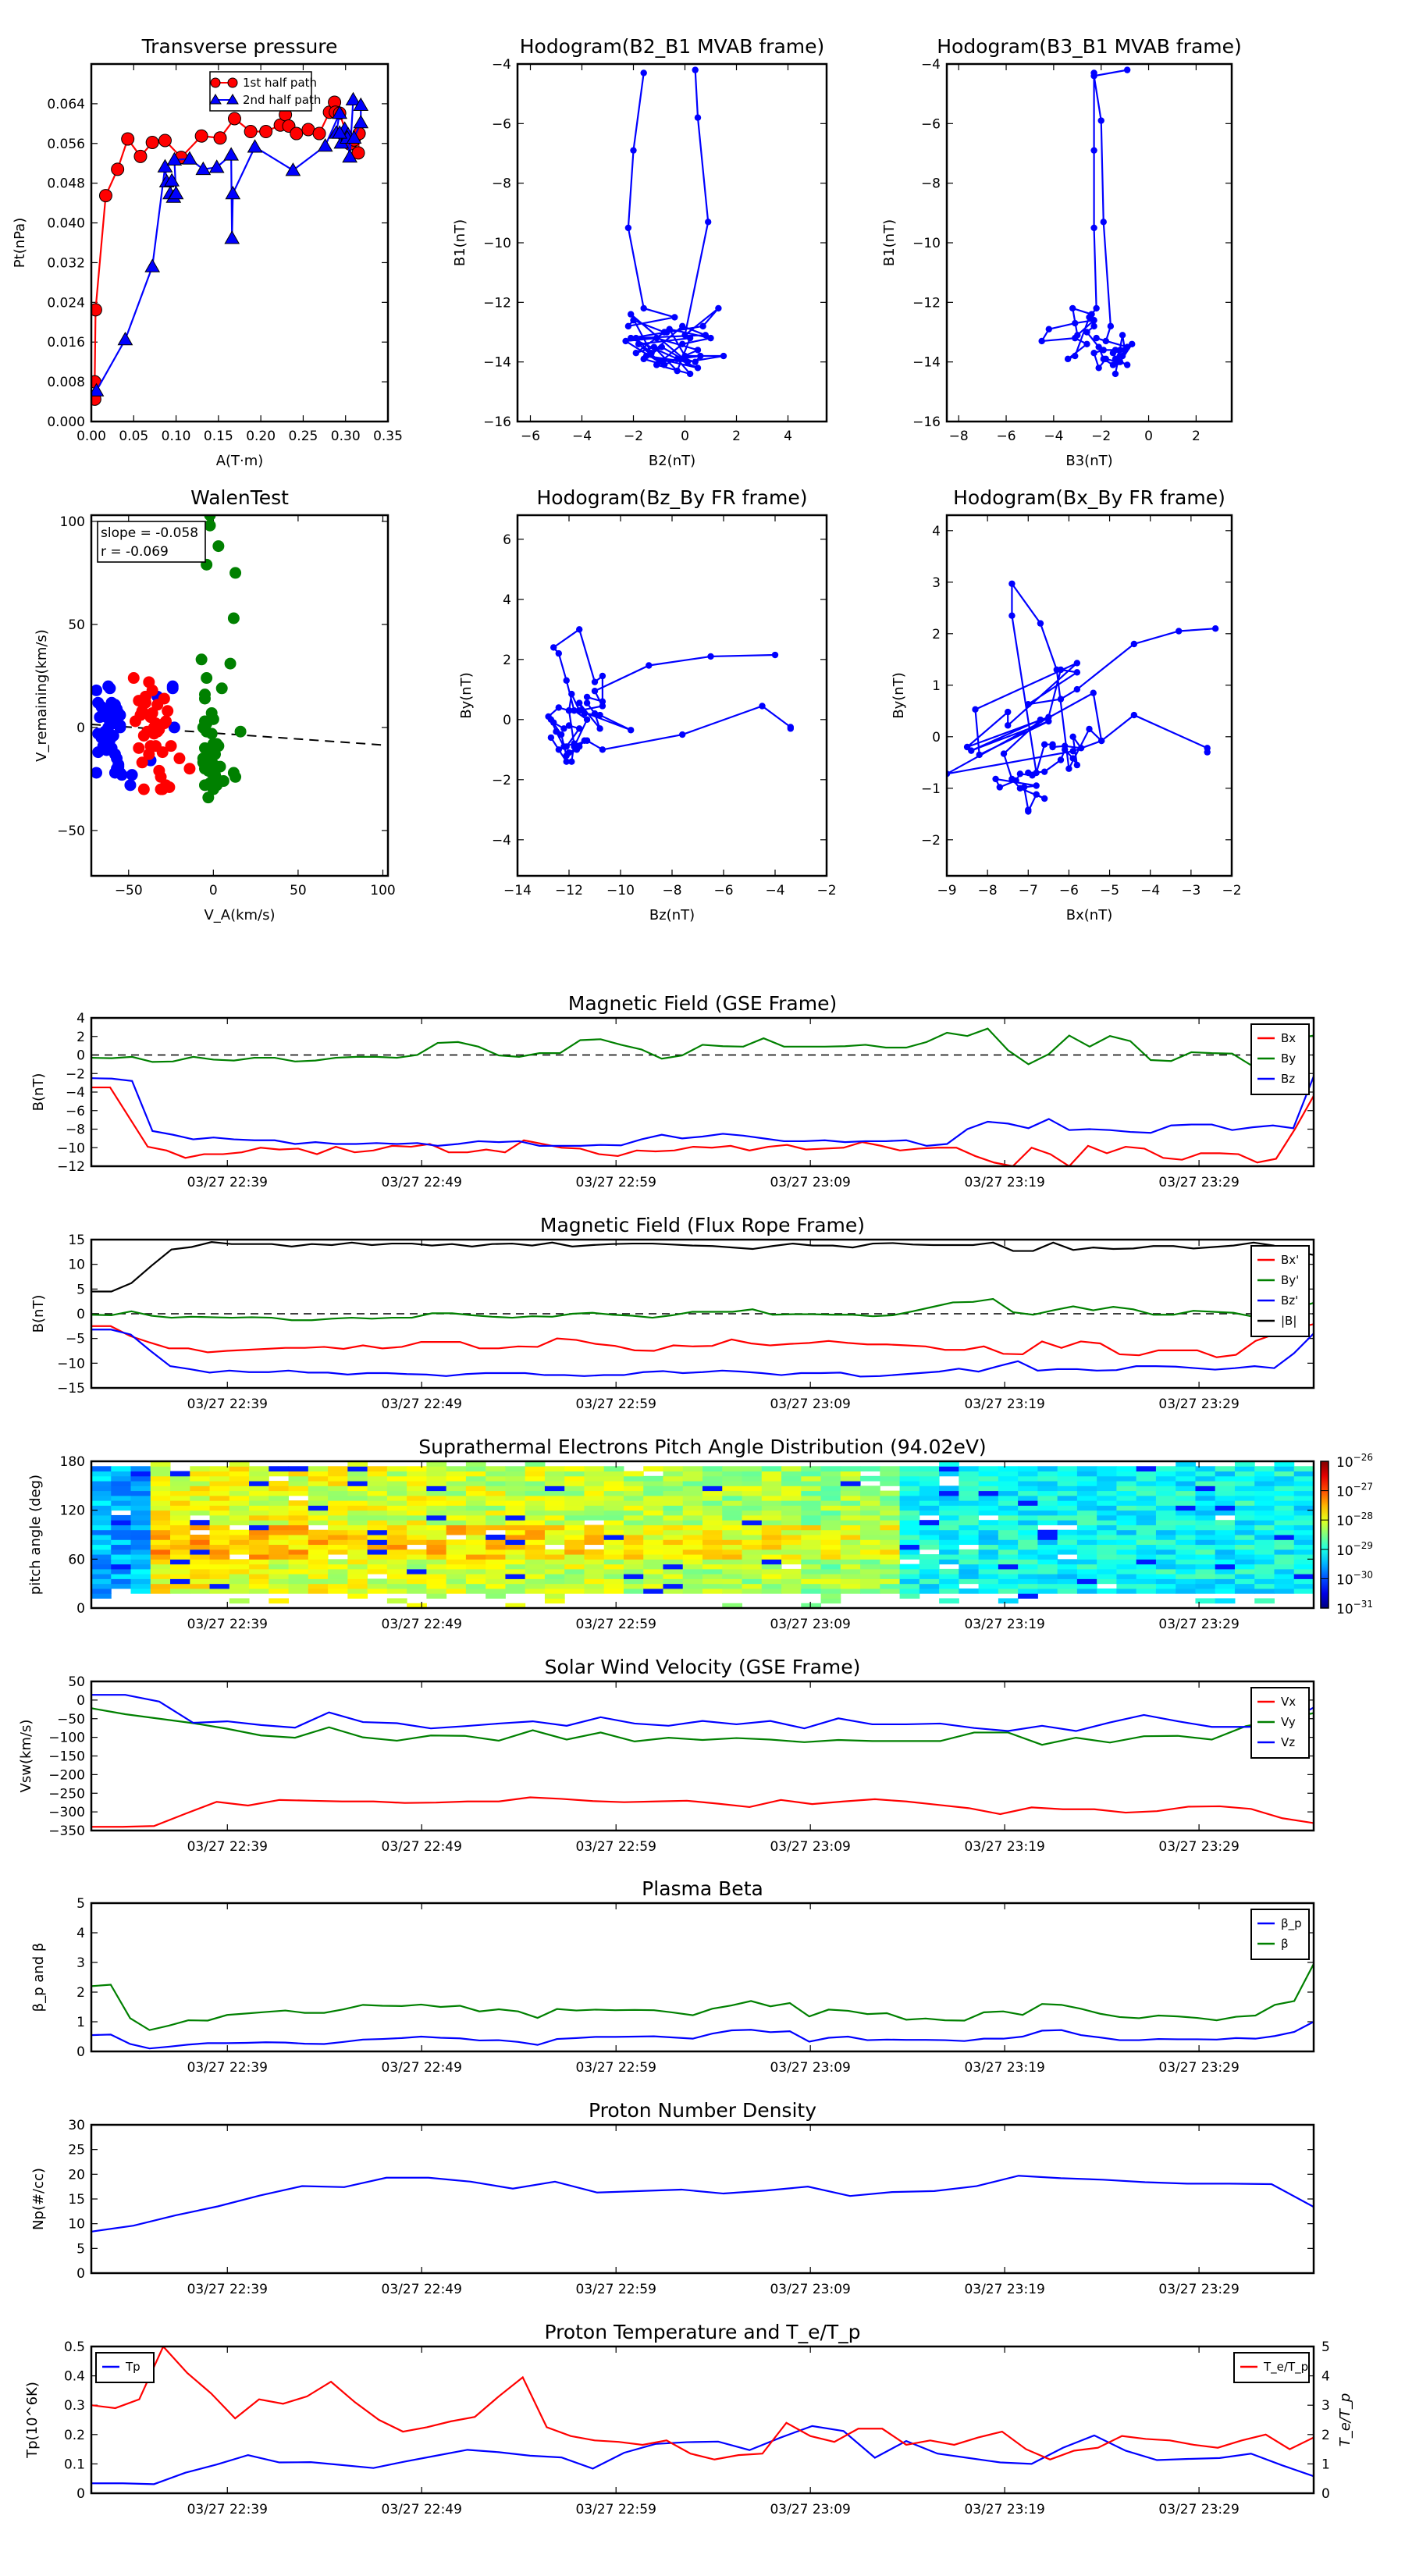 The image size is (1405, 2576). I want to click on legend-label: By, so click(1289, 1058).